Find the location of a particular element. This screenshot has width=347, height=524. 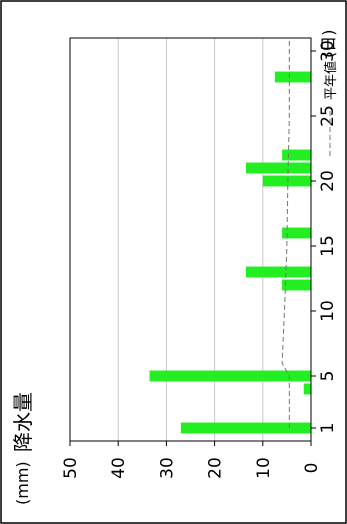

day-tick-label: 15 is located at coordinates (328, 246).